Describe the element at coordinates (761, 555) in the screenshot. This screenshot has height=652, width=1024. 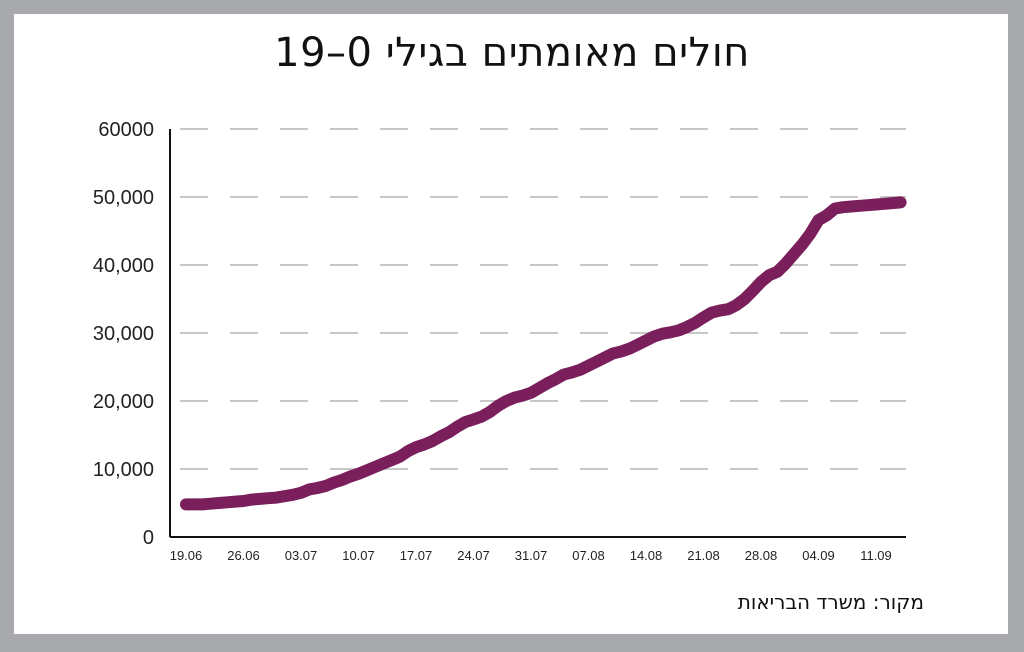
I see `x-tick-label: 28.08` at that location.